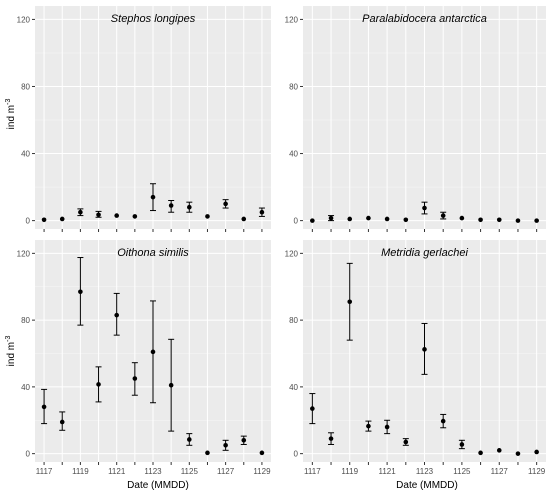  I want to click on x-axis-label-right: Date (MMDD), so click(427, 485).